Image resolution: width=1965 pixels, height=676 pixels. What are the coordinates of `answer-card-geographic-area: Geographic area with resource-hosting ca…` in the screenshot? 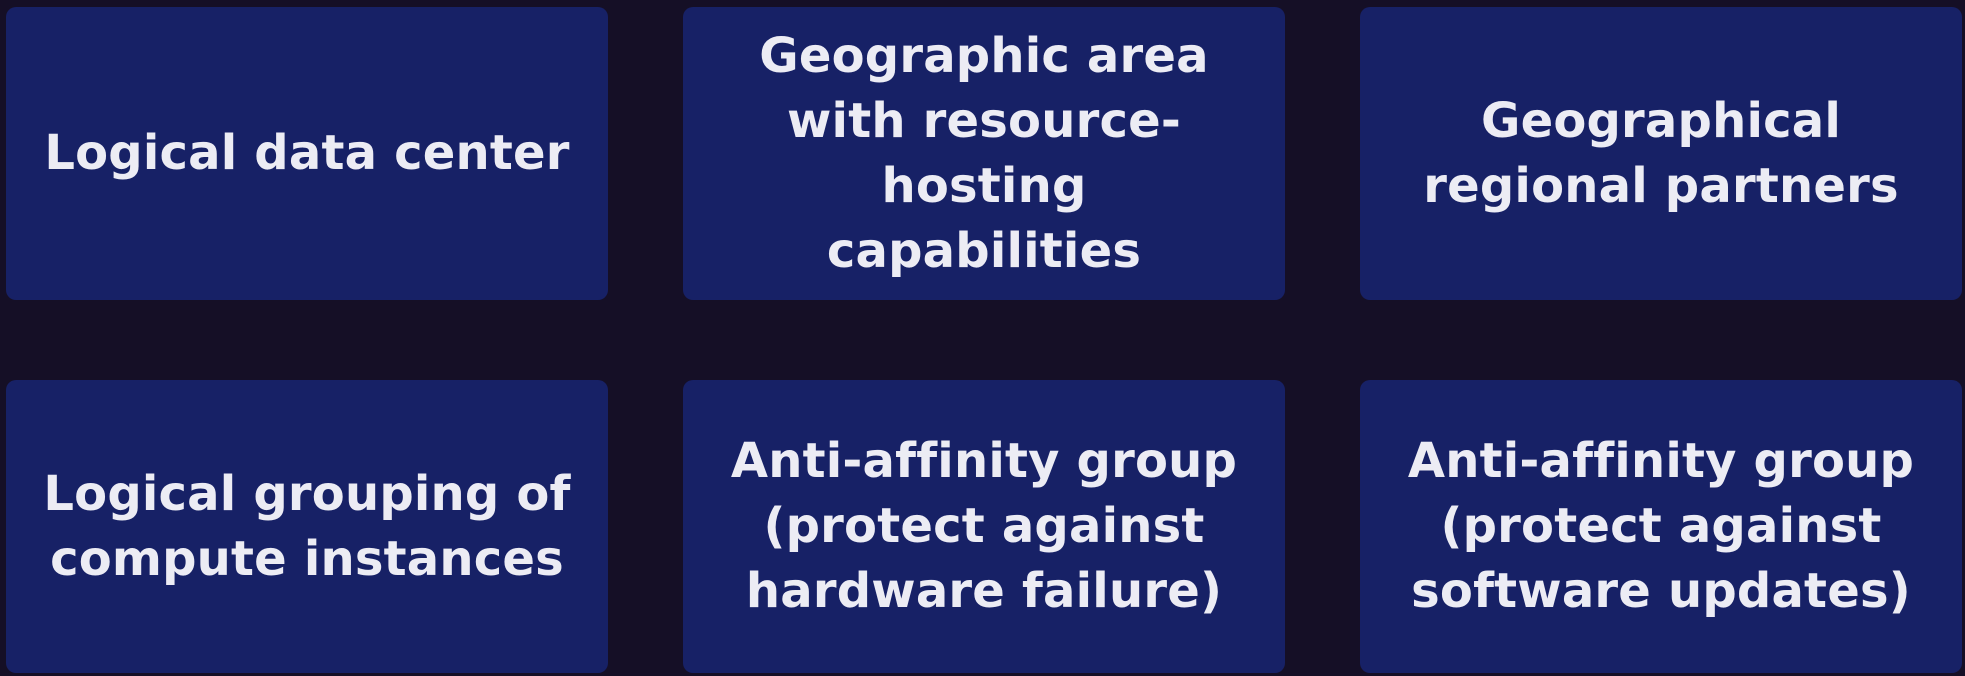 It's located at (984, 153).